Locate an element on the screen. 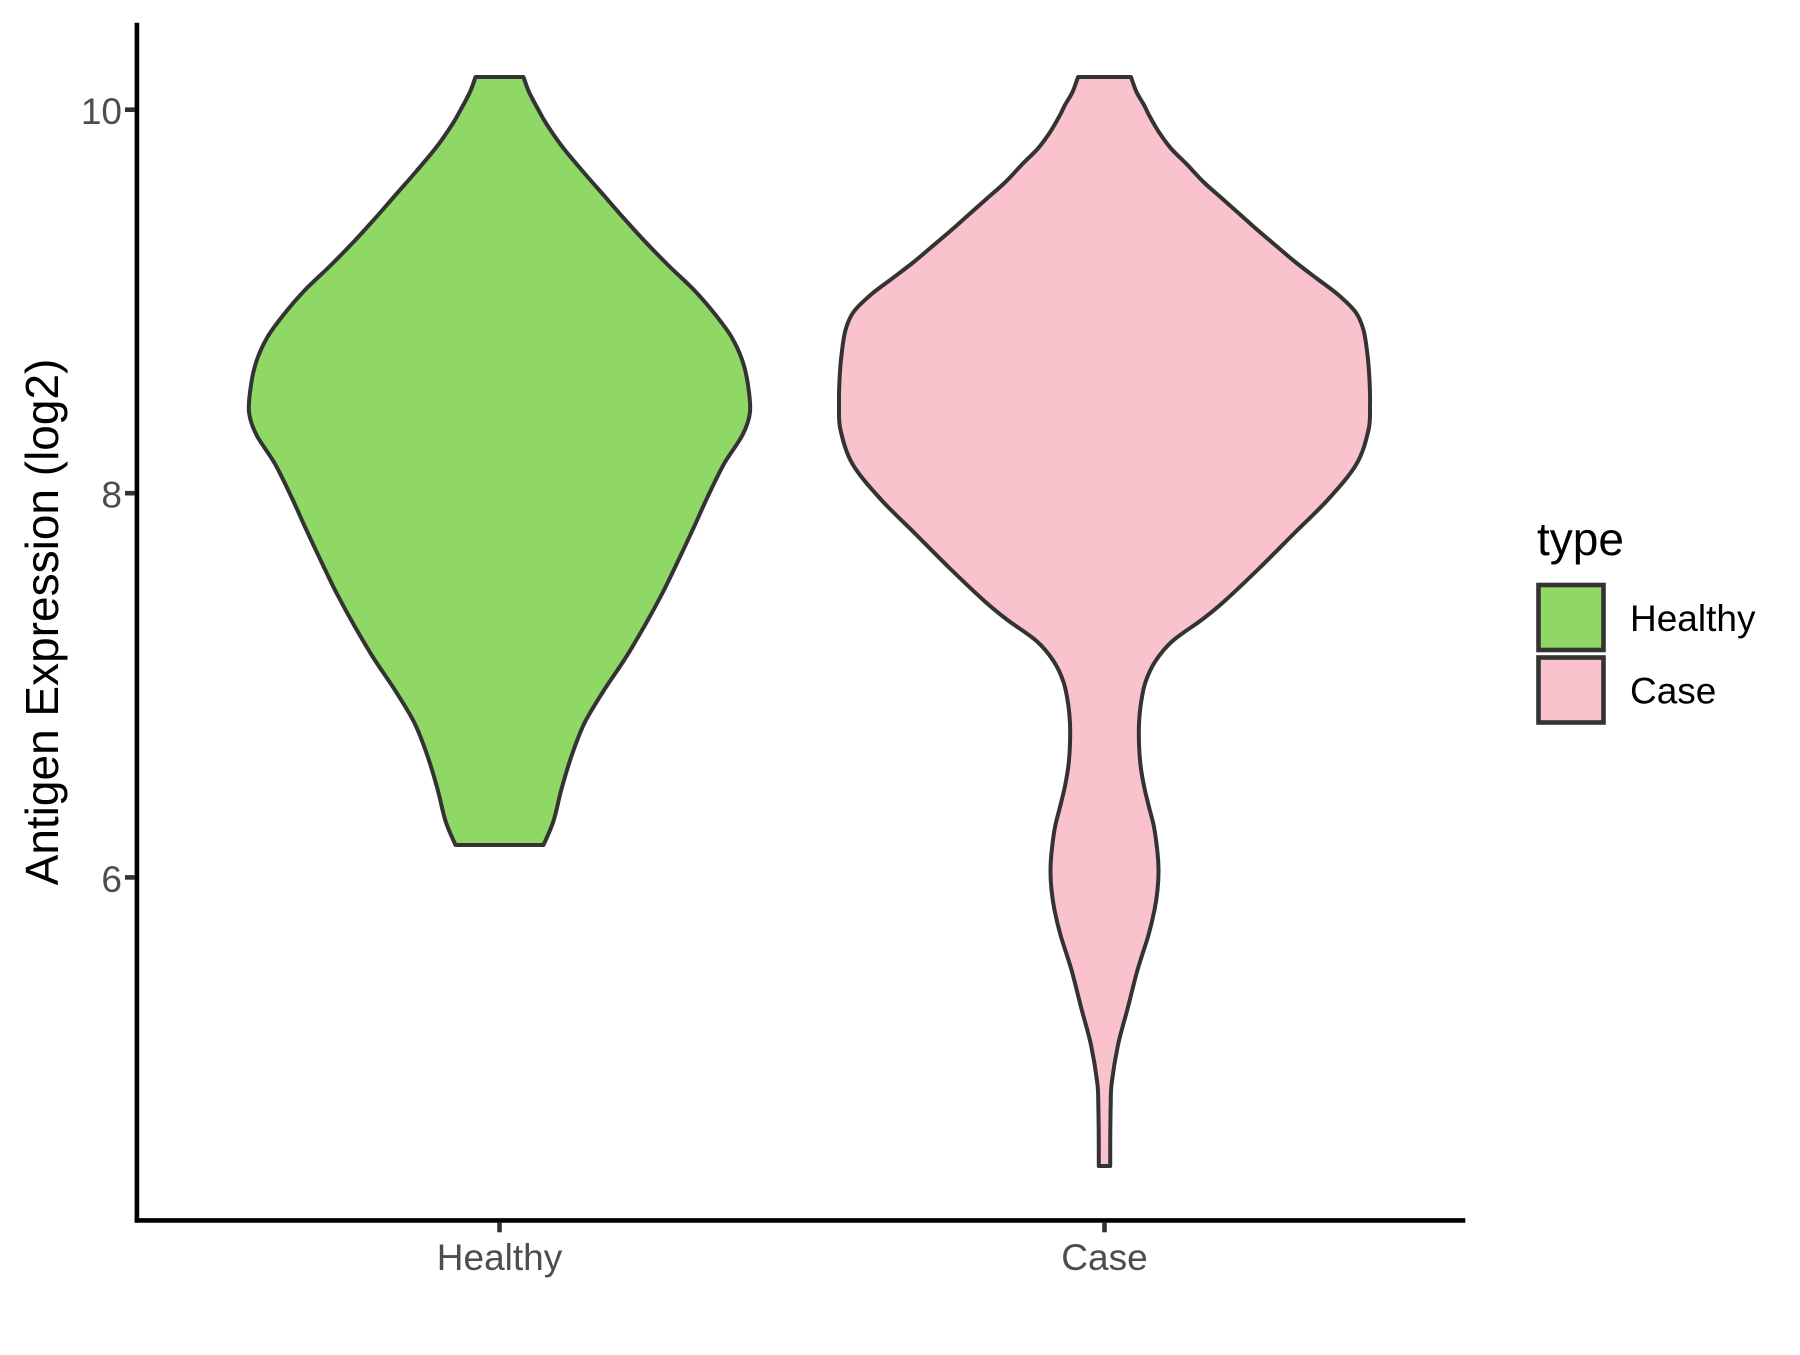 Image resolution: width=1800 pixels, height=1355 pixels. svg-text: 8 is located at coordinates (111, 495).